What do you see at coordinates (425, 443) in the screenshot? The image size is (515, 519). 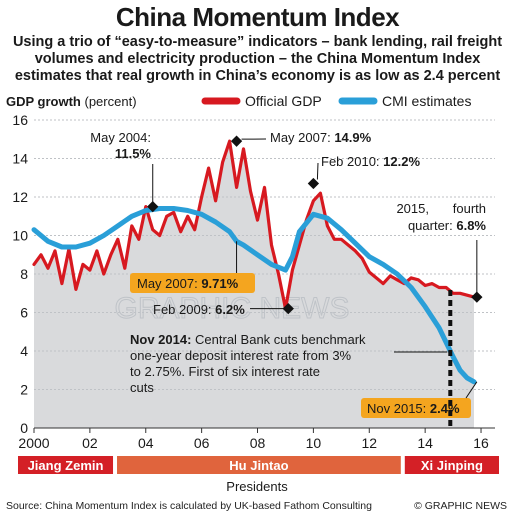 I see `x-tick-label: 14` at bounding box center [425, 443].